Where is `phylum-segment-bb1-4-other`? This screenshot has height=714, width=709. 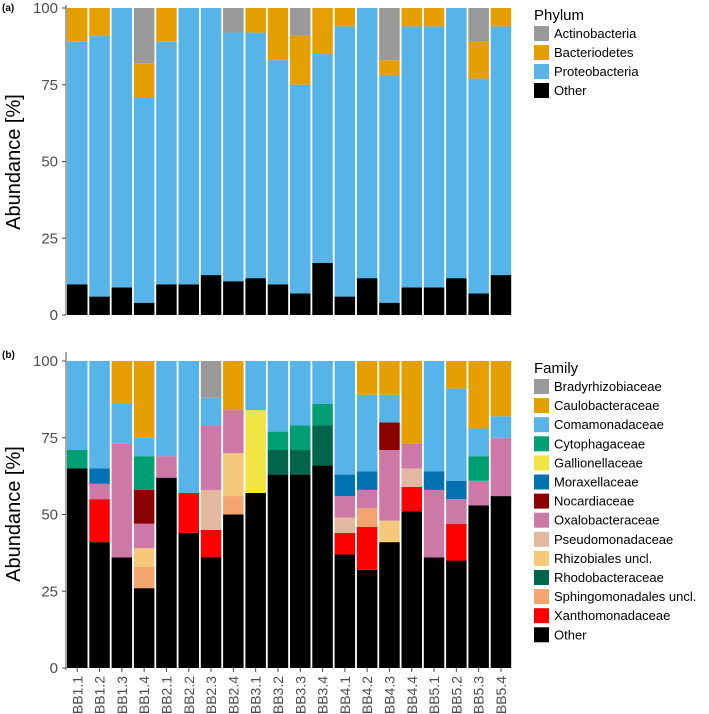
phylum-segment-bb1-4-other is located at coordinates (144, 308).